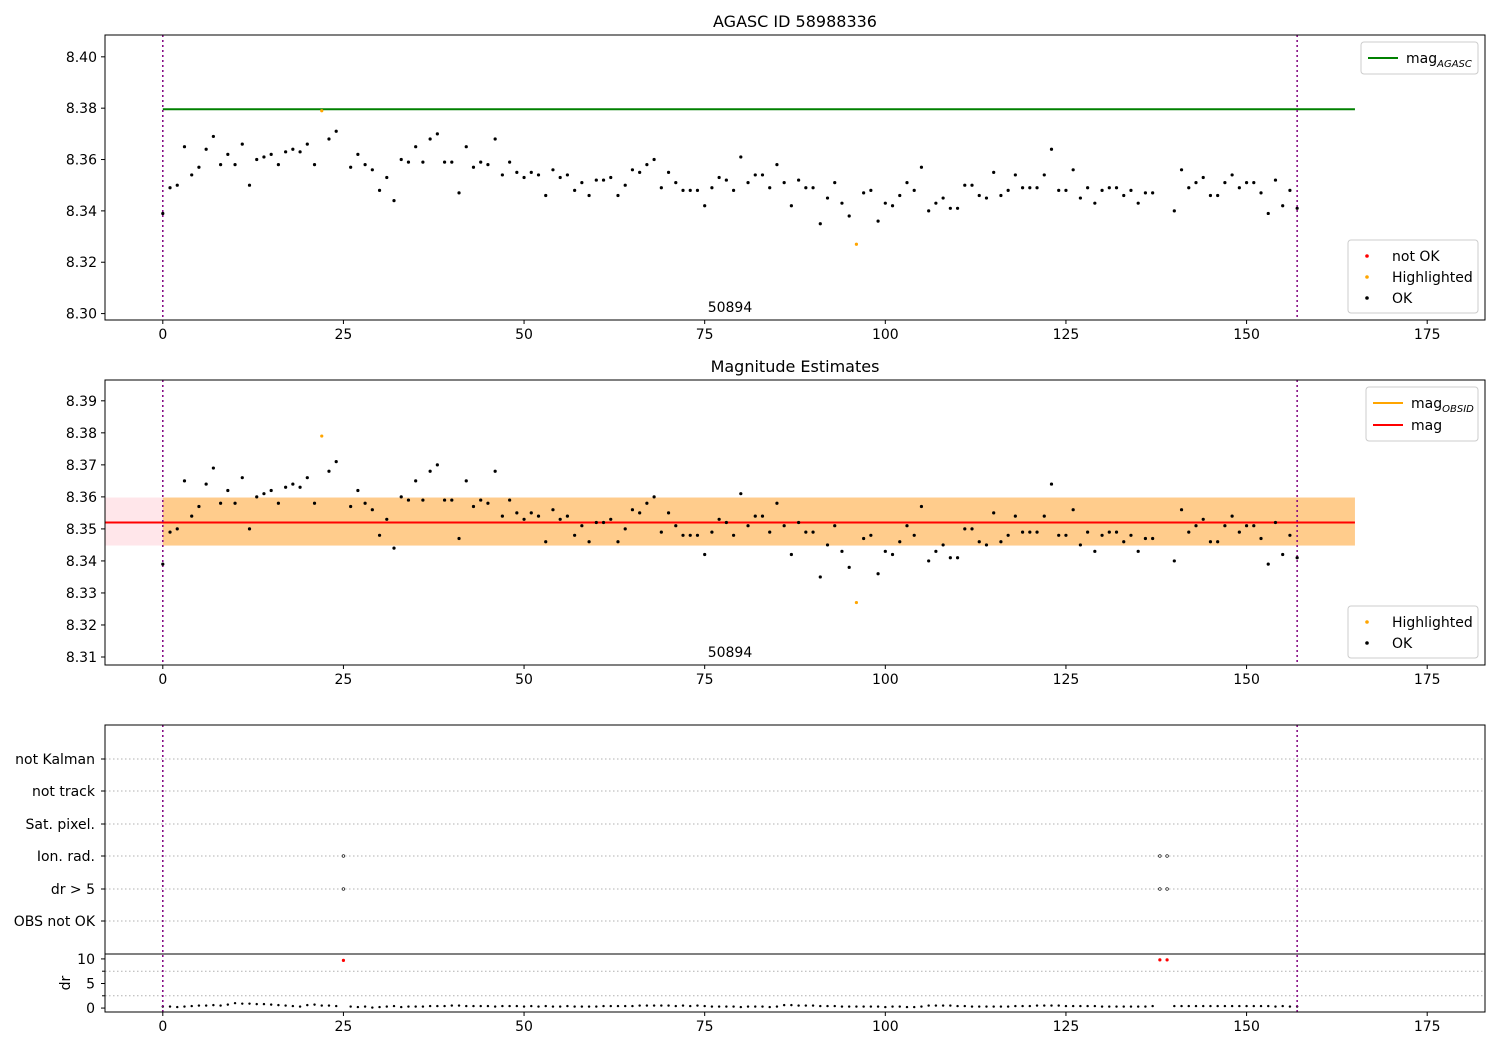  I want to click on y-tick-label: 8.38, so click(81, 109).